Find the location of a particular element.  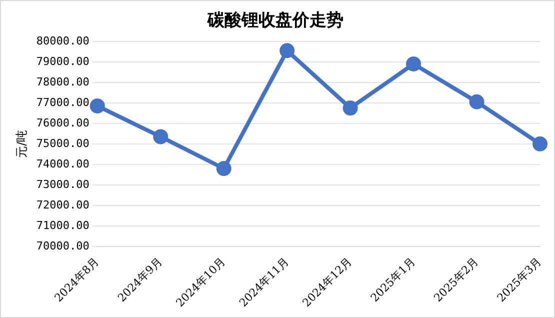

chart-title: 碳酸锂收盘价走势 is located at coordinates (275, 20).